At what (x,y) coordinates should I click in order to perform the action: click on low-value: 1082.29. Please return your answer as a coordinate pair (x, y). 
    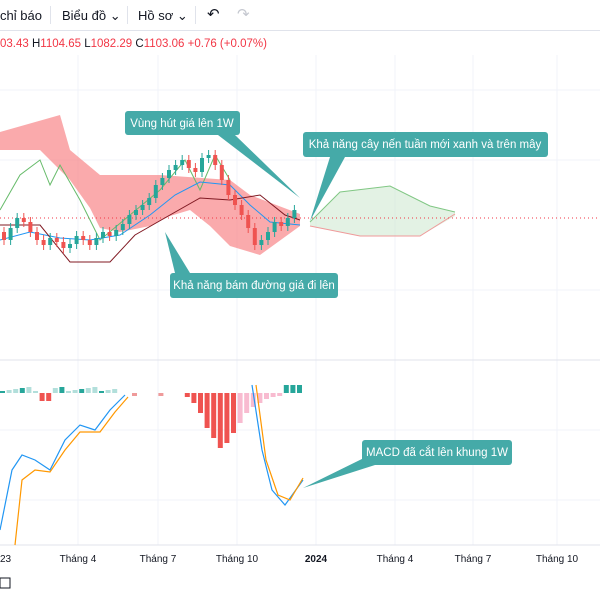
    Looking at the image, I should click on (111, 44).